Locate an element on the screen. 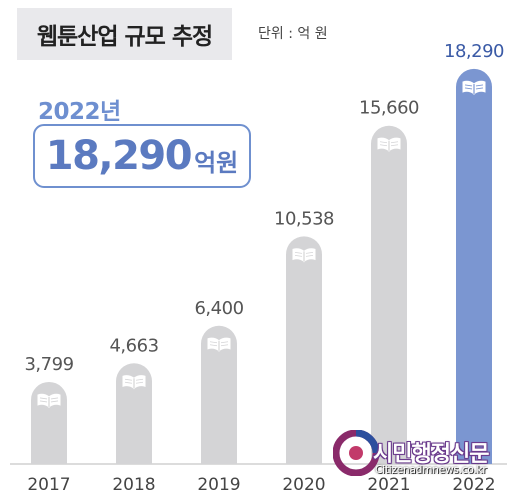  unit-label: 단위 : 억 원 is located at coordinates (293, 34).